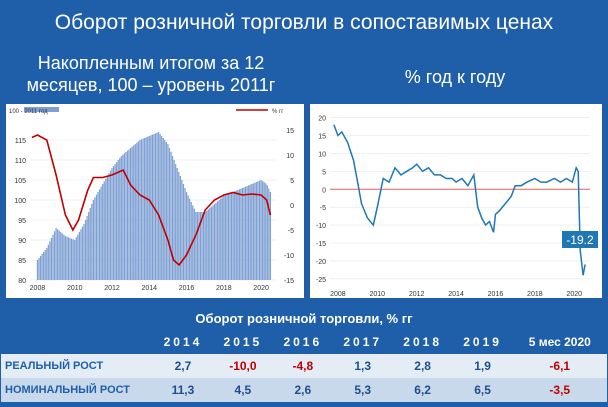  I want to click on year-header: 2016, so click(303, 342).